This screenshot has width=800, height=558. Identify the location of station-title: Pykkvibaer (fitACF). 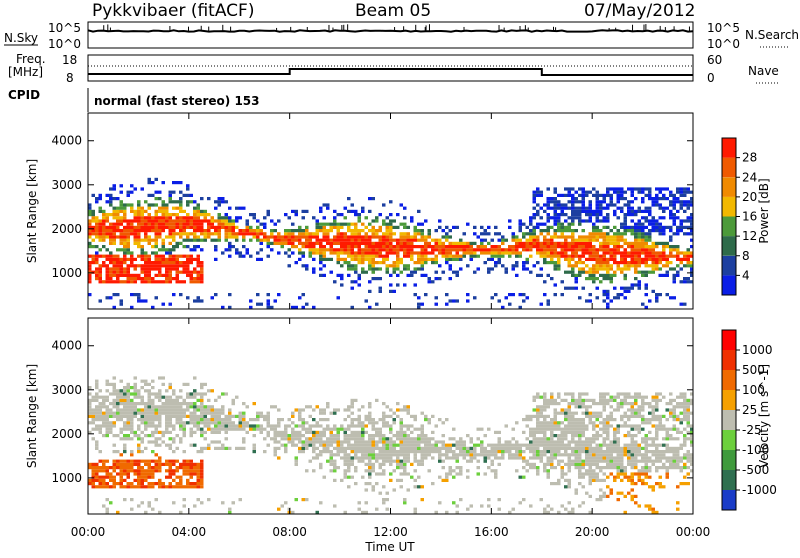
(173, 11).